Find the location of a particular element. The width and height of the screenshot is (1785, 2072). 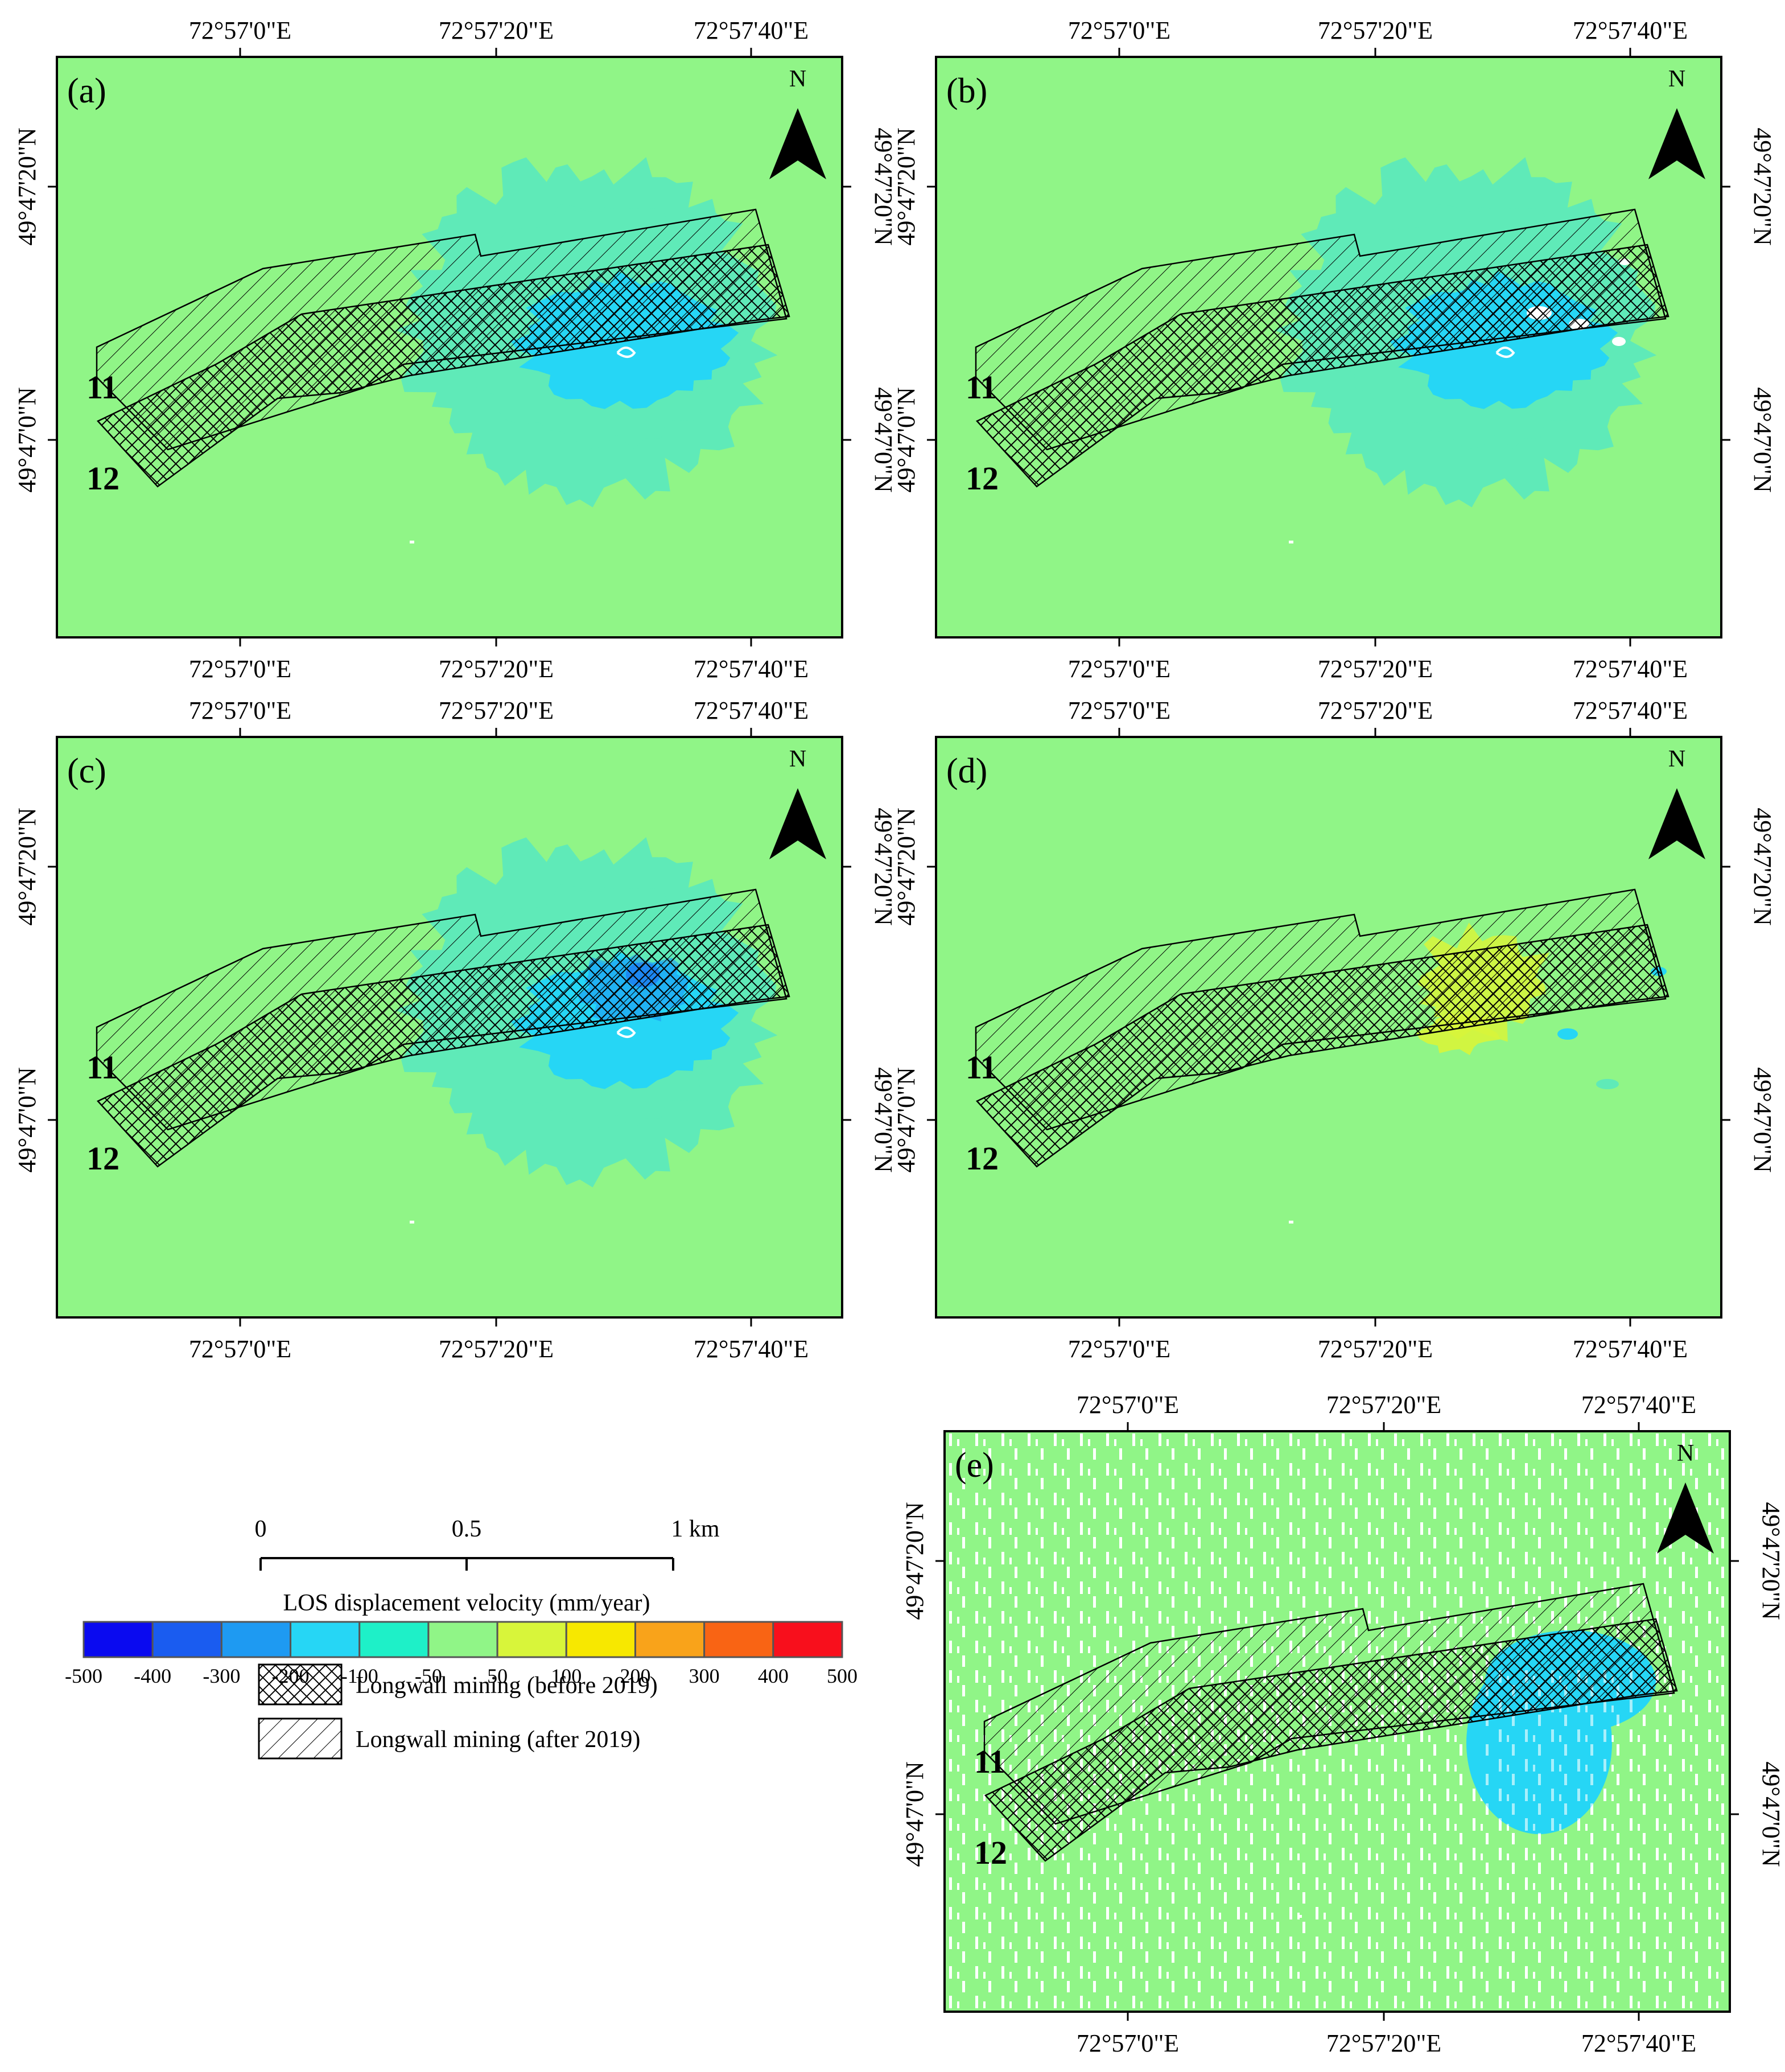

color-break-label: -100 is located at coordinates (360, 1676).